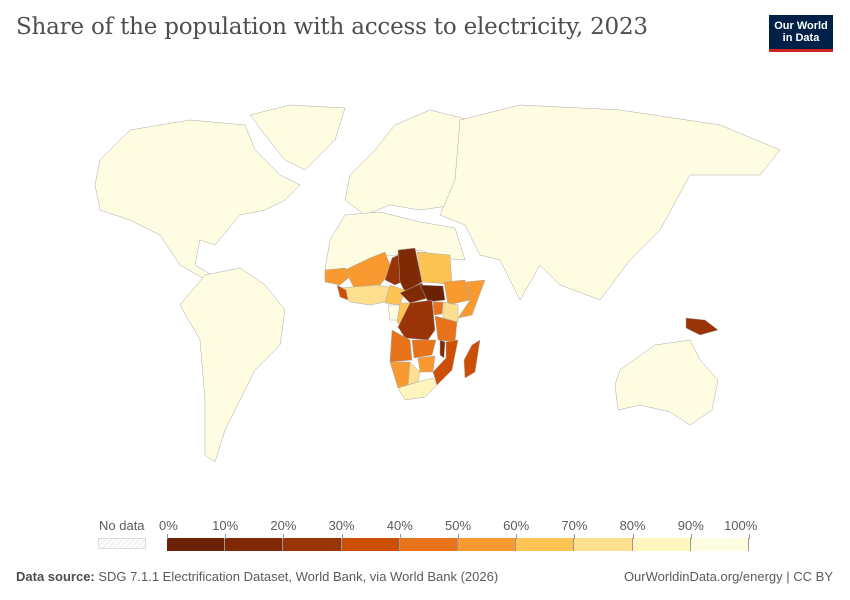 The height and width of the screenshot is (600, 850). I want to click on region-namibia, so click(400, 375).